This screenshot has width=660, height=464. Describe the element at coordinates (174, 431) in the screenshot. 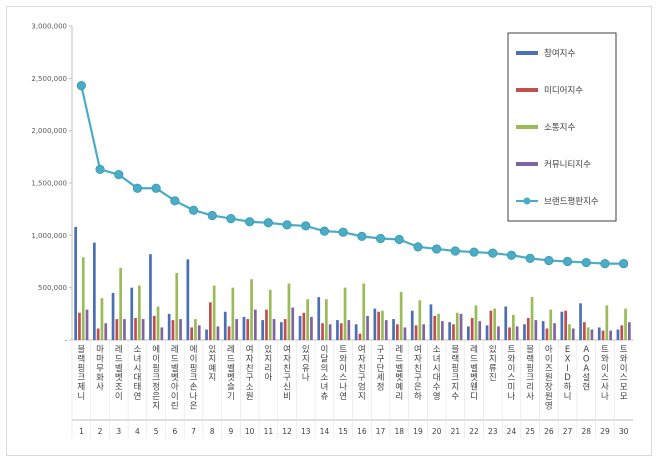

I see `rank-label: 6` at that location.